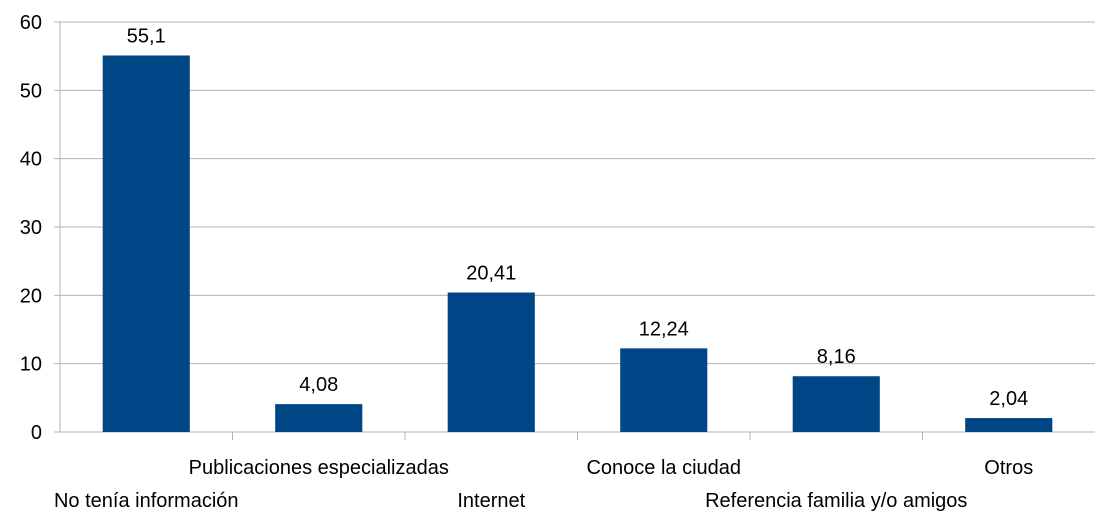 The height and width of the screenshot is (518, 1111). I want to click on category-label: Internet, so click(491, 501).